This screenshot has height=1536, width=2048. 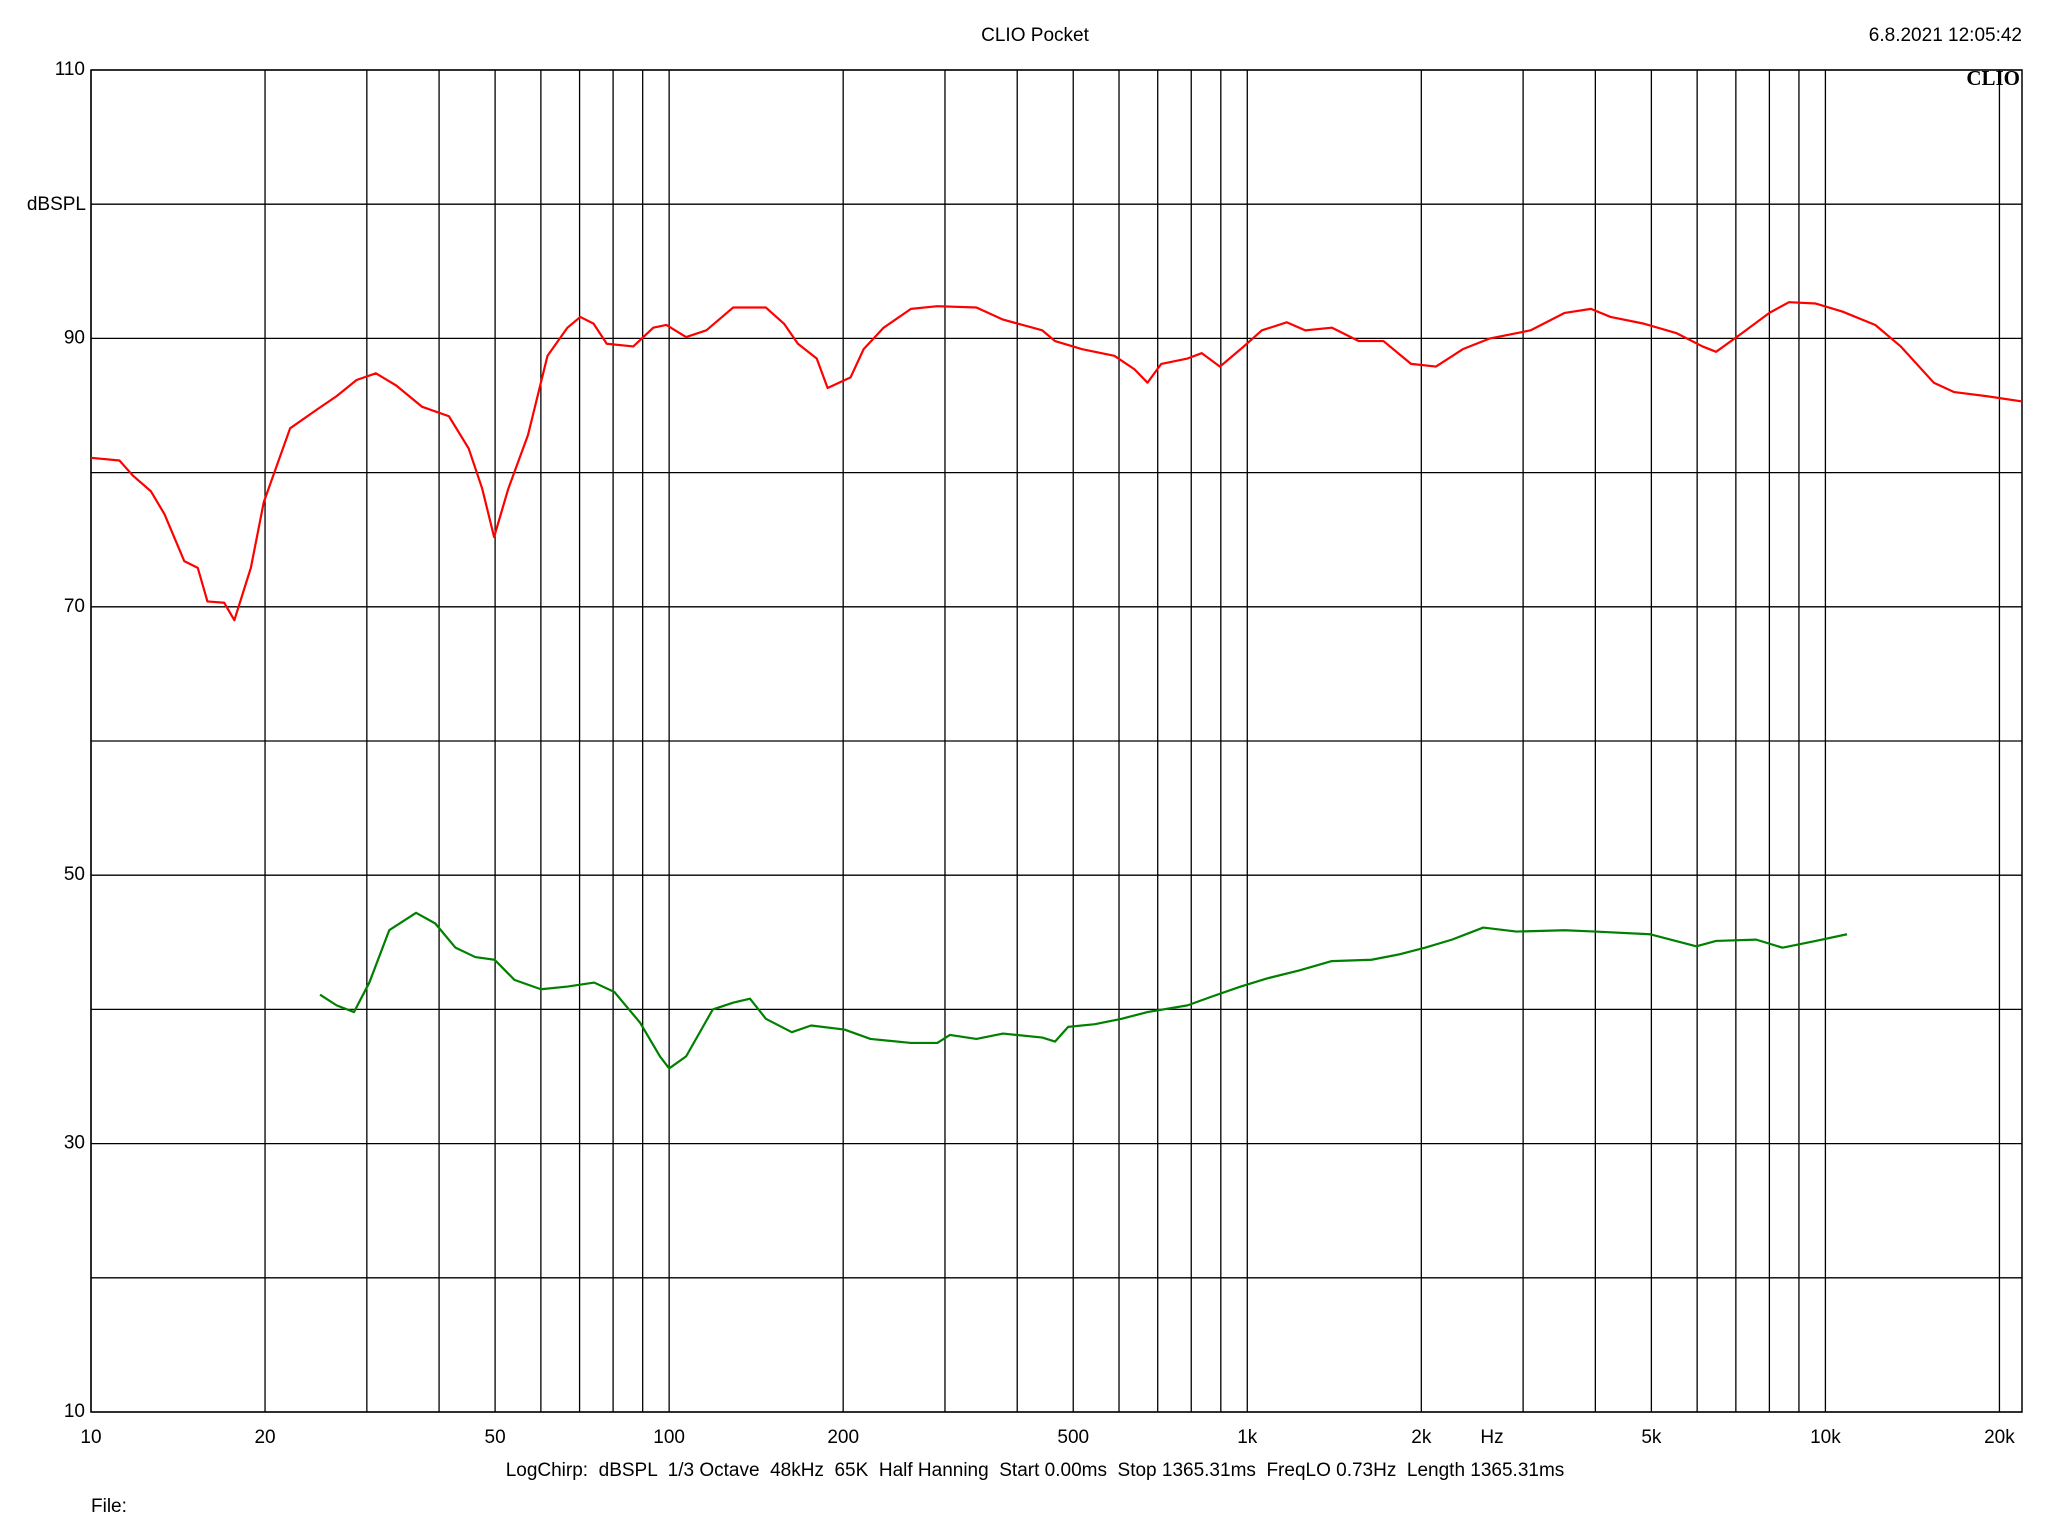 I want to click on logo: CLIO, so click(x=1993, y=78).